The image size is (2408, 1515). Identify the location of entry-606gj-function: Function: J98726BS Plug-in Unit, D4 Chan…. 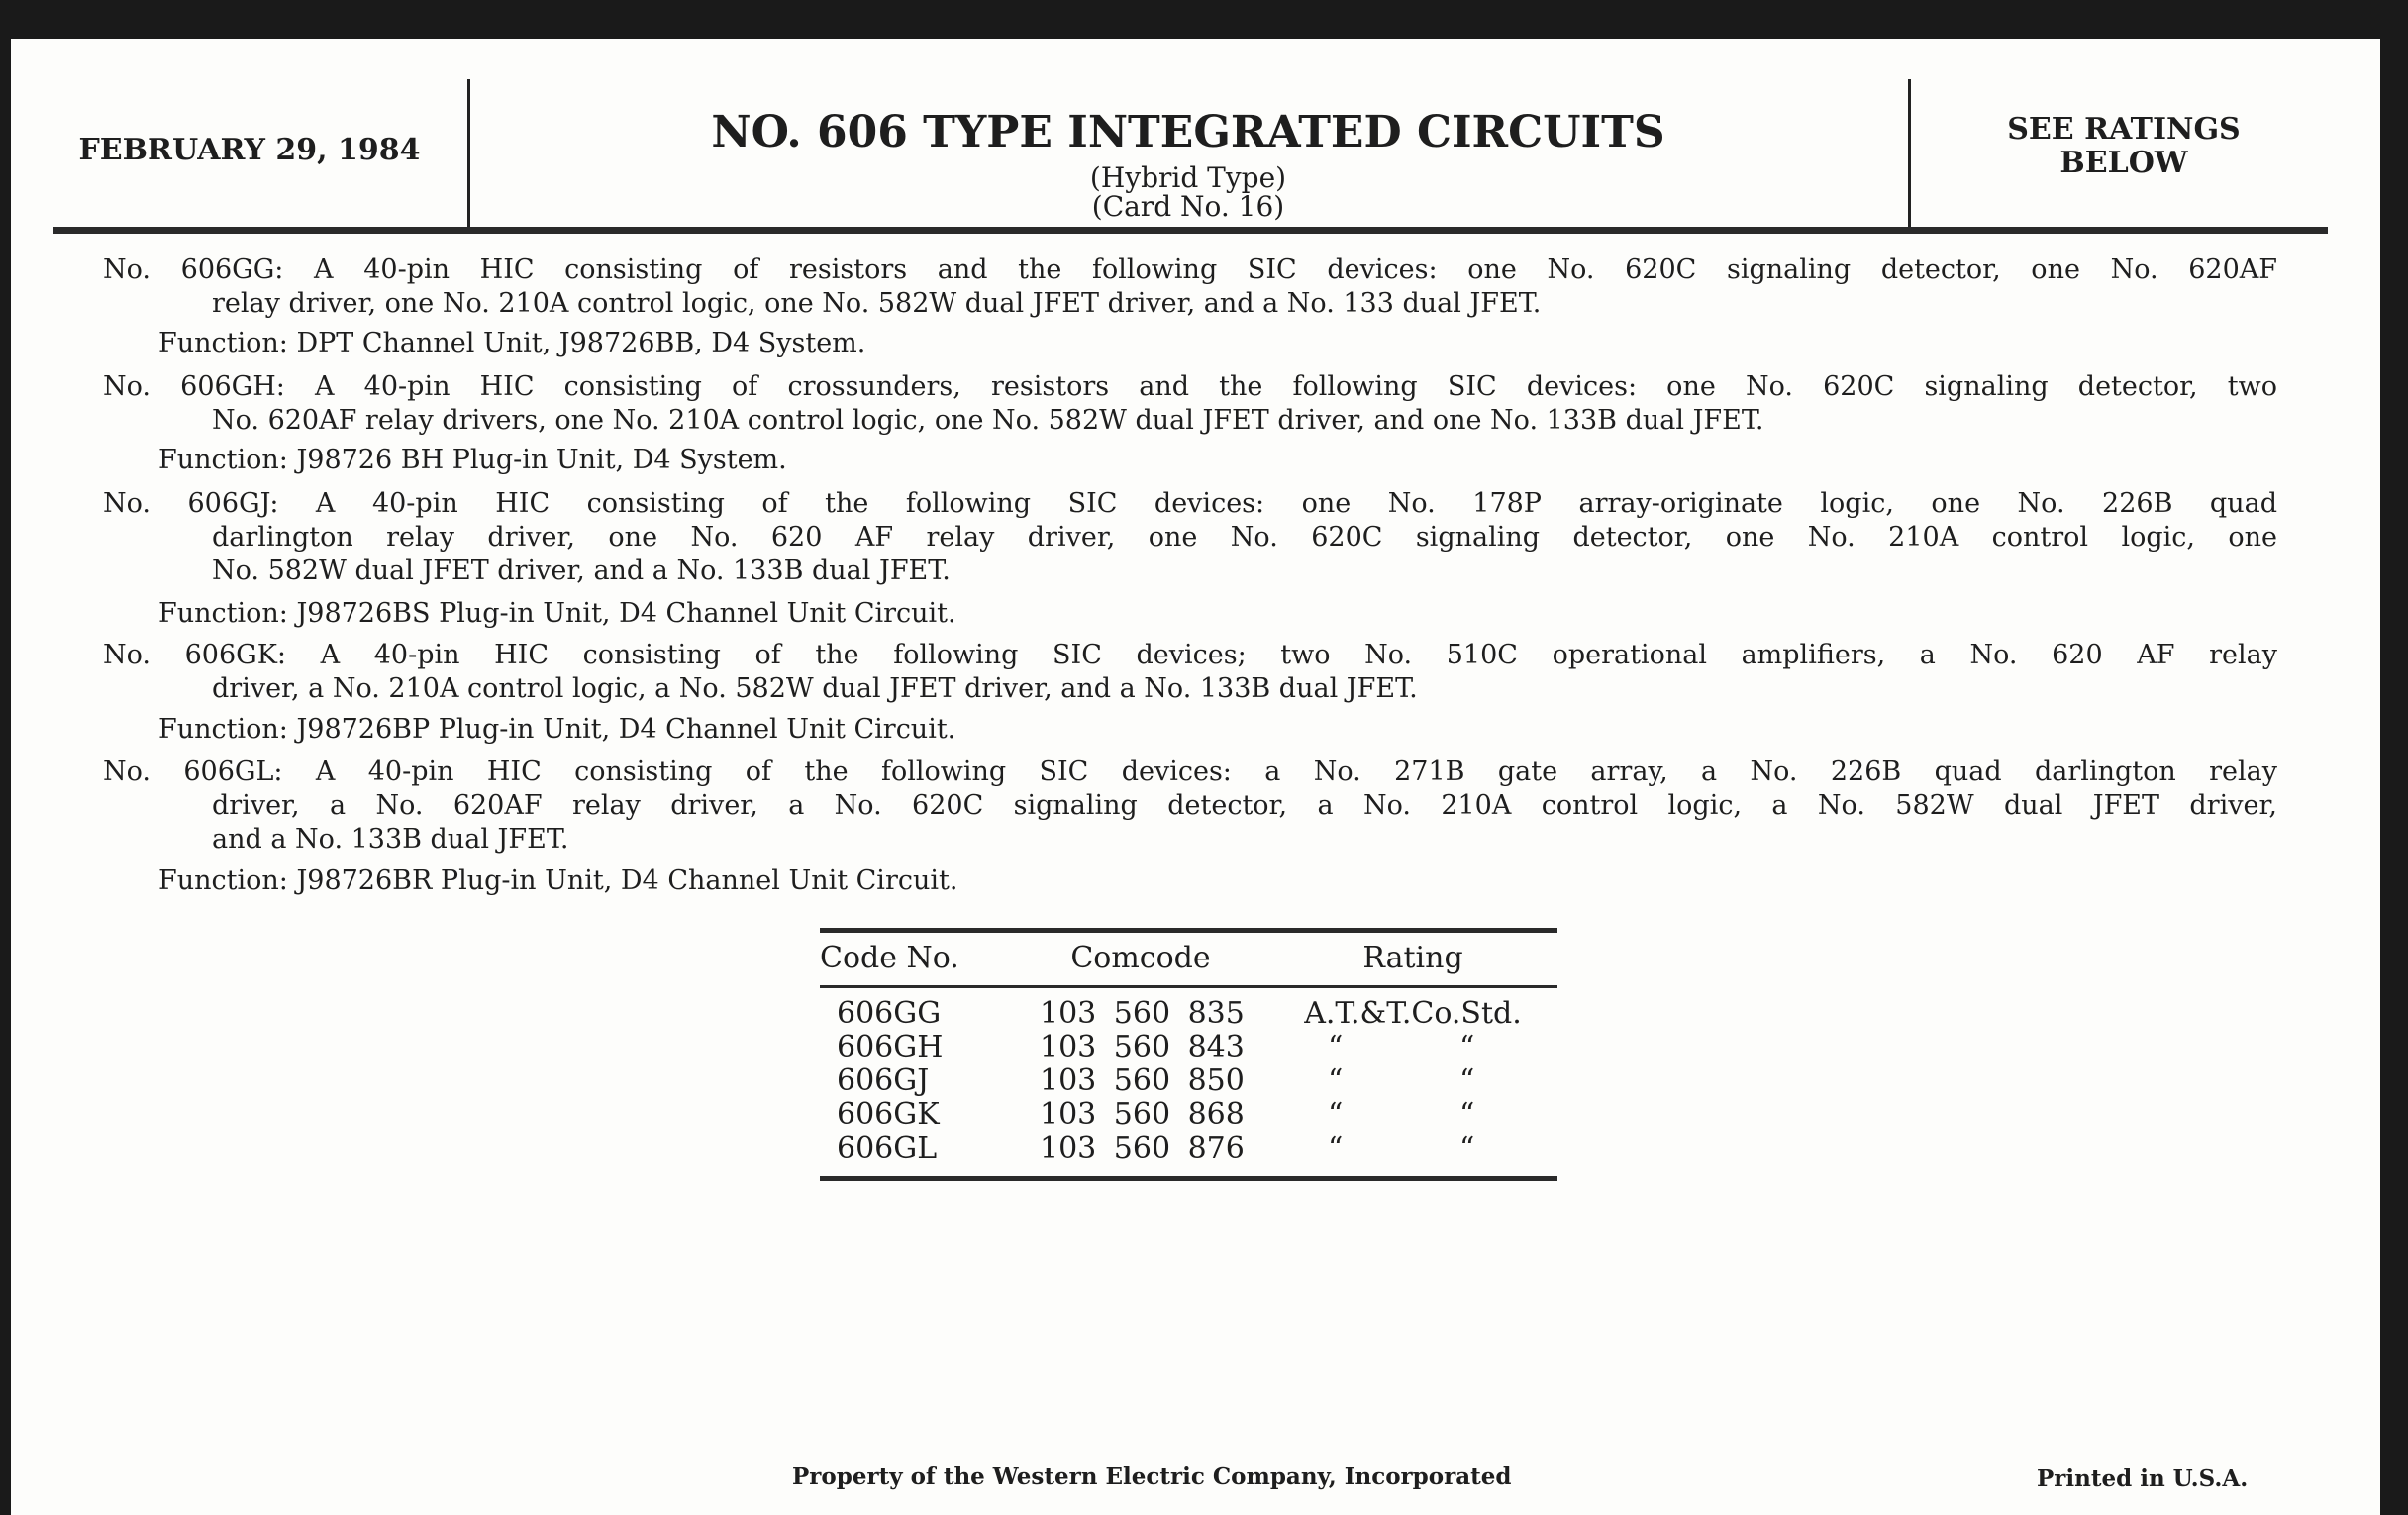
(557, 613).